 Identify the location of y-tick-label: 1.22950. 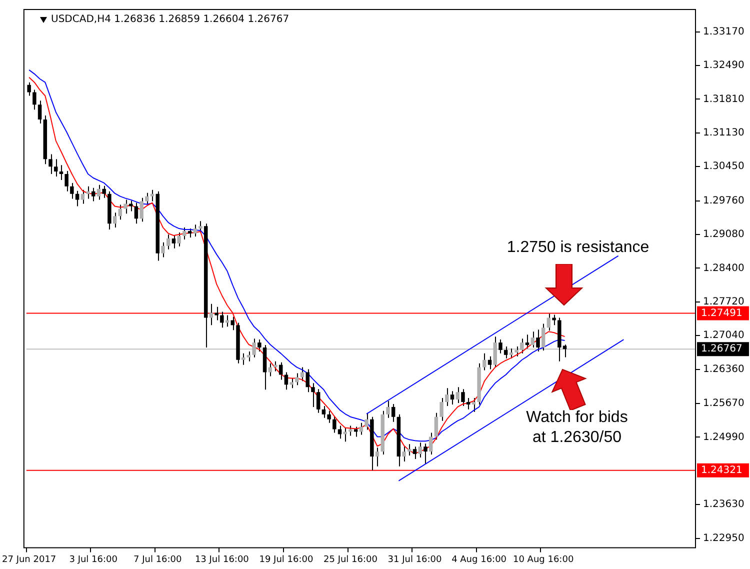
(723, 538).